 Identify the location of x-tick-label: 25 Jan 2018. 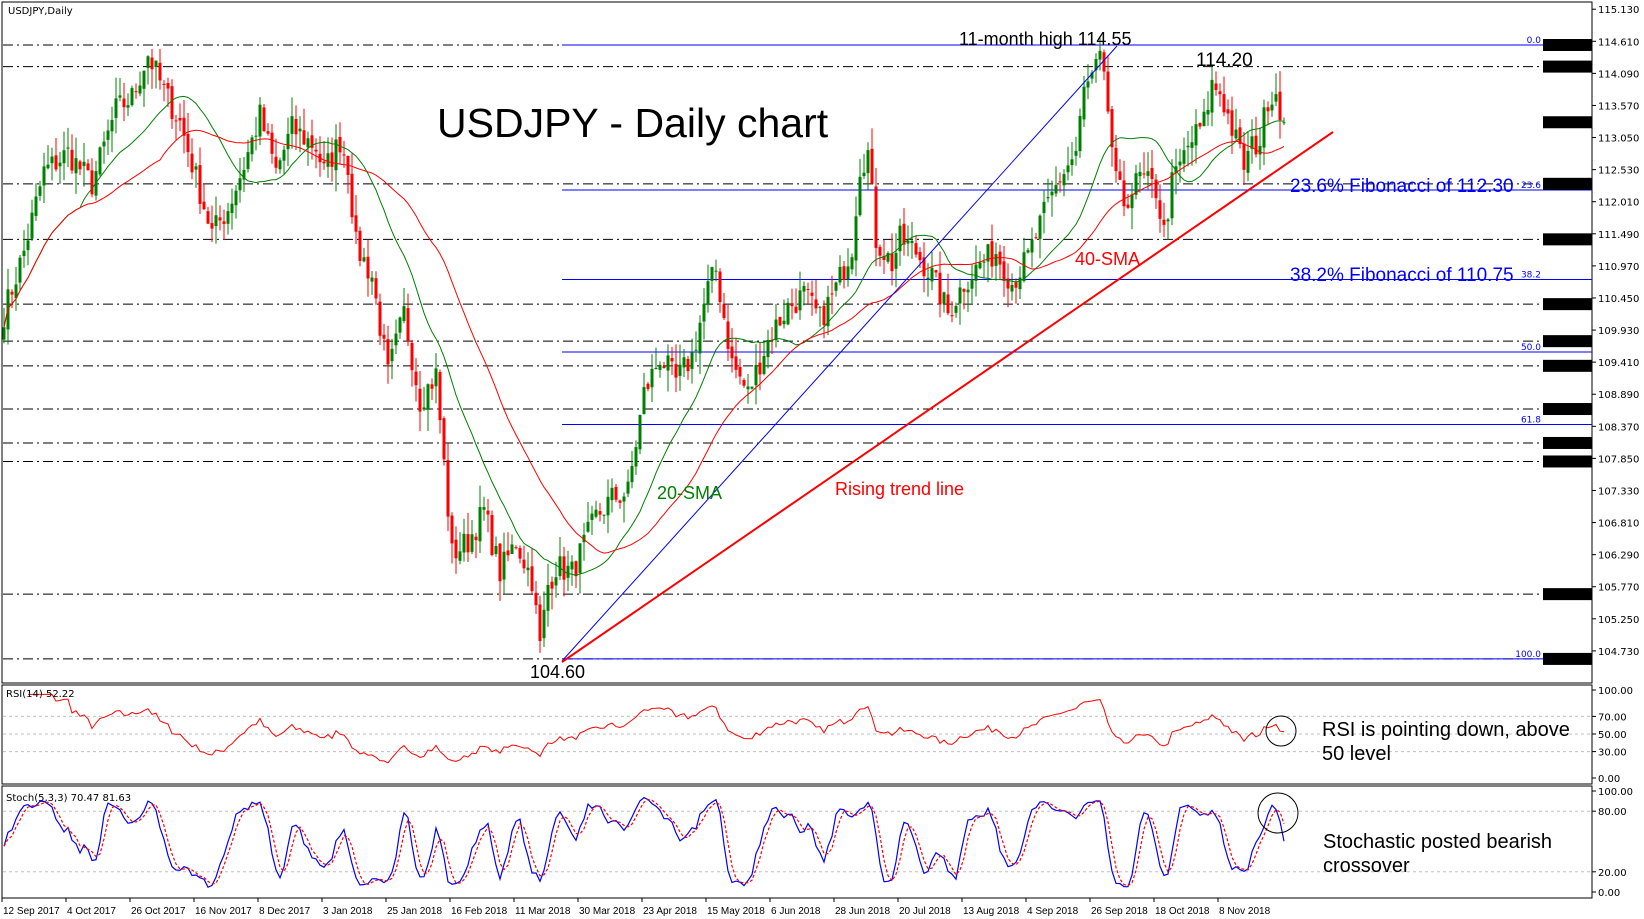
(414, 911).